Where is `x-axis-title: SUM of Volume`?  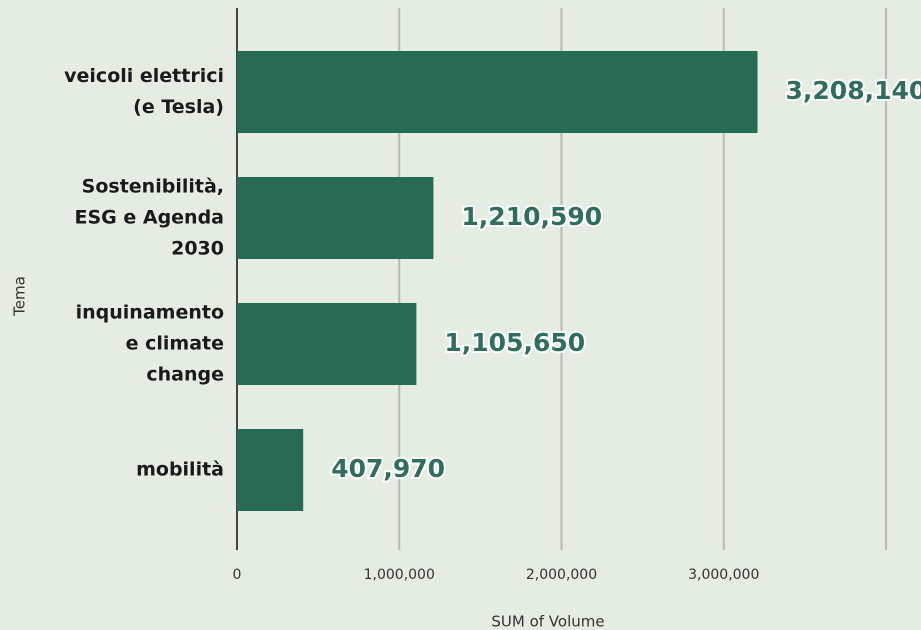
x-axis-title: SUM of Volume is located at coordinates (547, 621).